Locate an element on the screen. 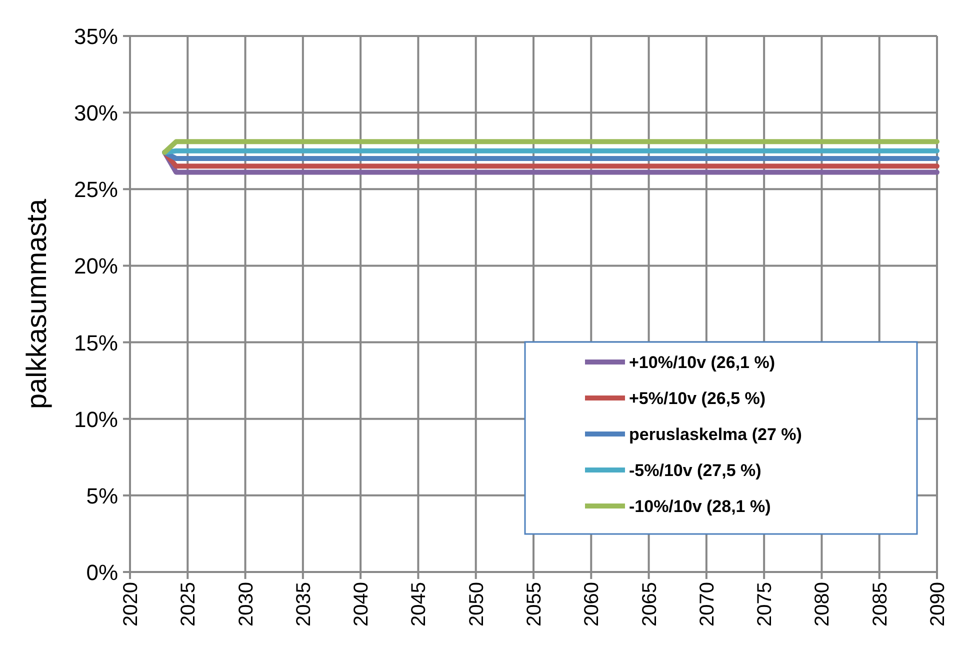 Image resolution: width=957 pixels, height=650 pixels. y-tick-label: 35% is located at coordinates (96, 36).